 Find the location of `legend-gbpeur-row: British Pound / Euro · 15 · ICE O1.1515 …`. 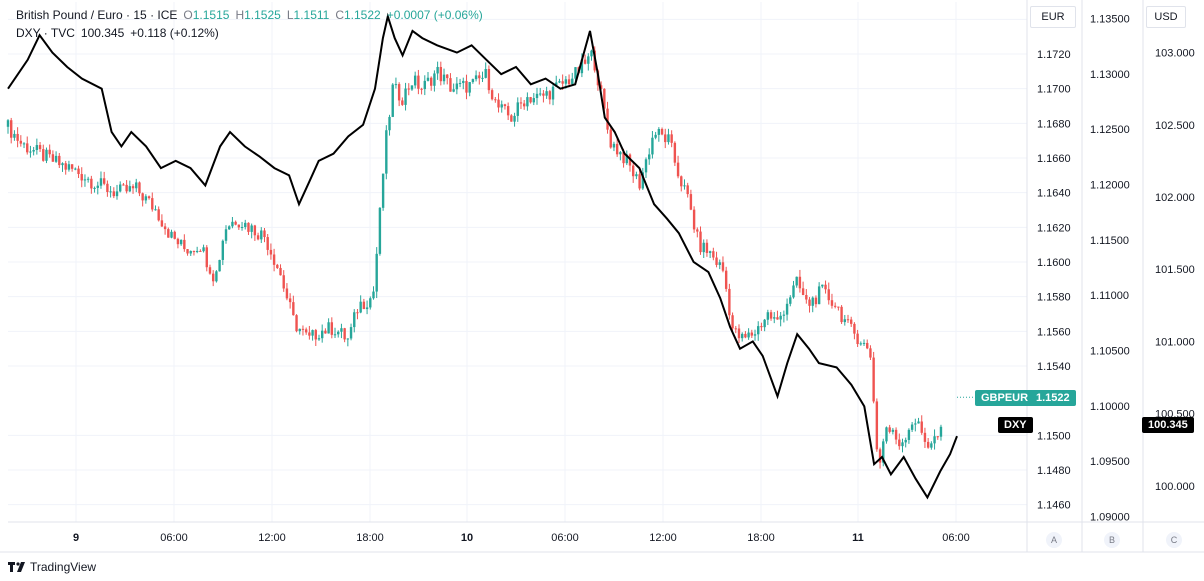

legend-gbpeur-row: British Pound / Euro · 15 · ICE O1.1515 … is located at coordinates (249, 15).